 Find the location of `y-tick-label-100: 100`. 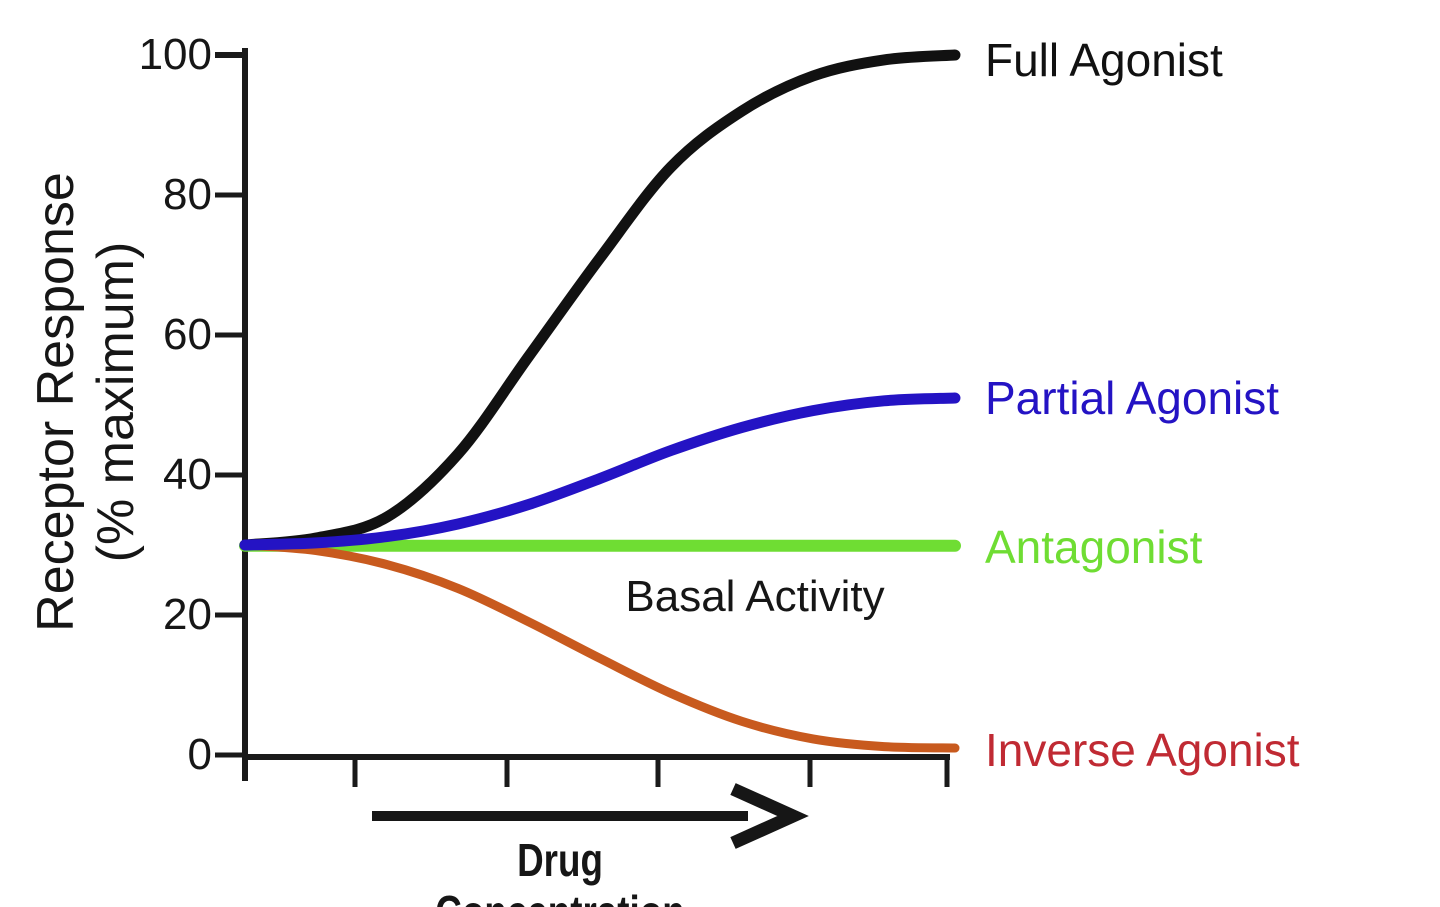

y-tick-label-100: 100 is located at coordinates (175, 54).